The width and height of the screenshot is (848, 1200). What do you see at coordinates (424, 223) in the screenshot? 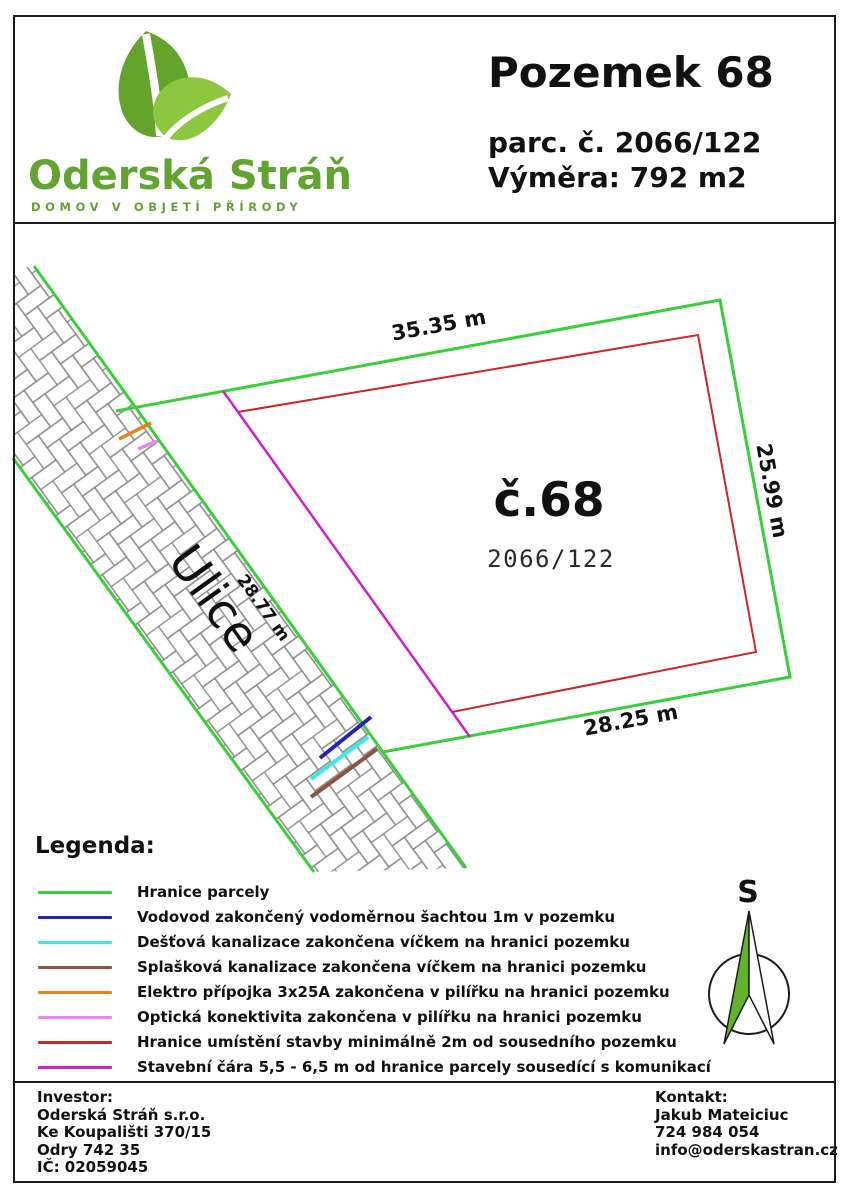
I see `header-divider` at bounding box center [424, 223].